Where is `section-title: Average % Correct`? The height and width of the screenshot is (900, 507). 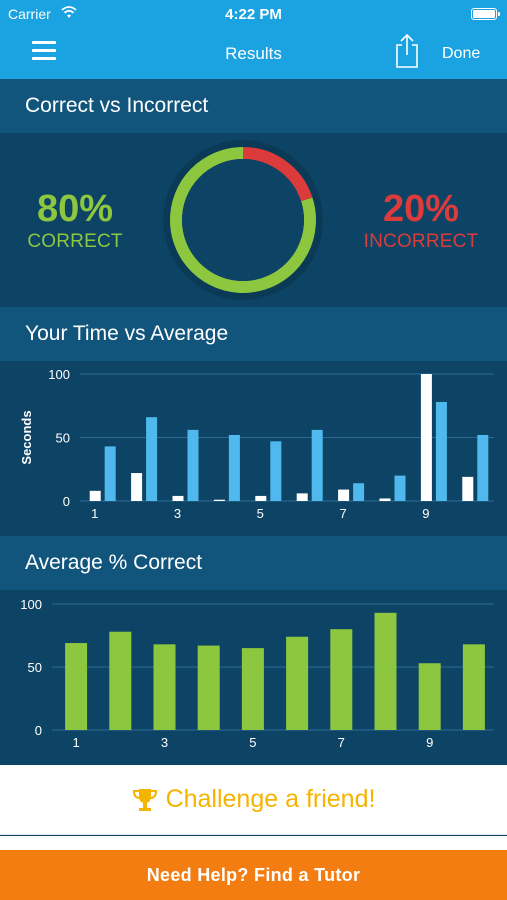 section-title: Average % Correct is located at coordinates (114, 562).